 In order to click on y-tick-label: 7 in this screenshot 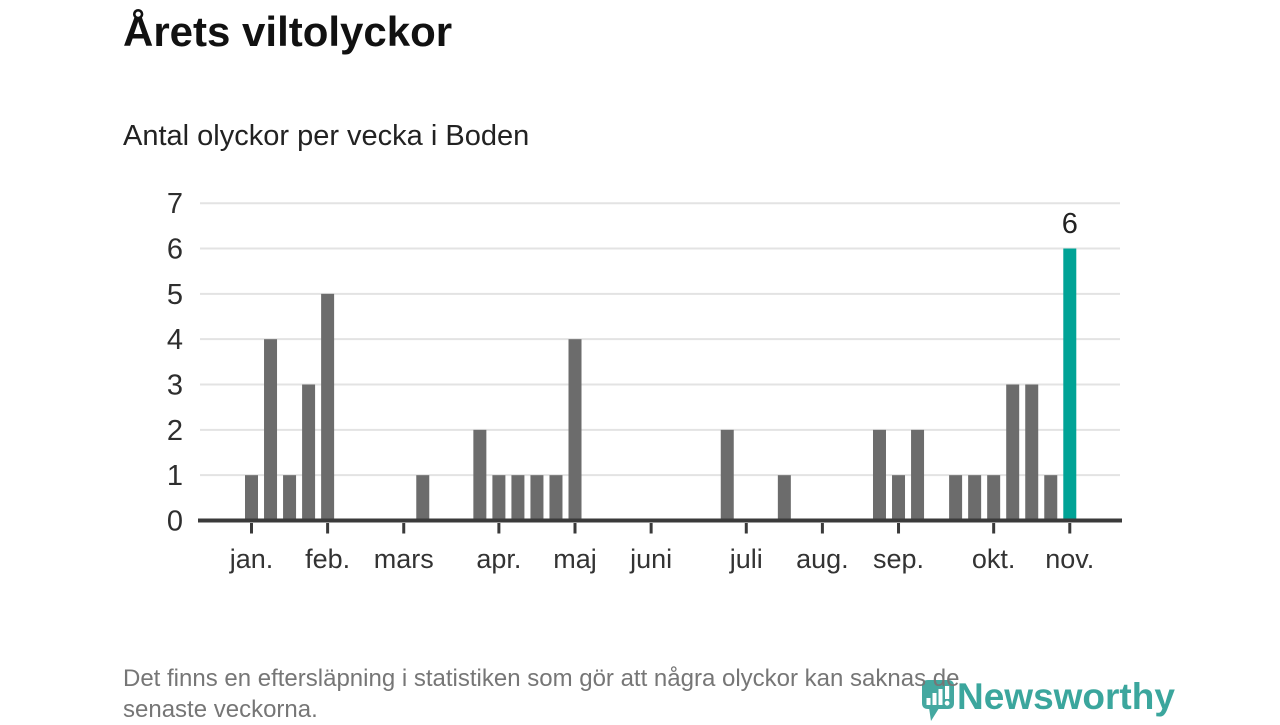, I will do `click(175, 204)`.